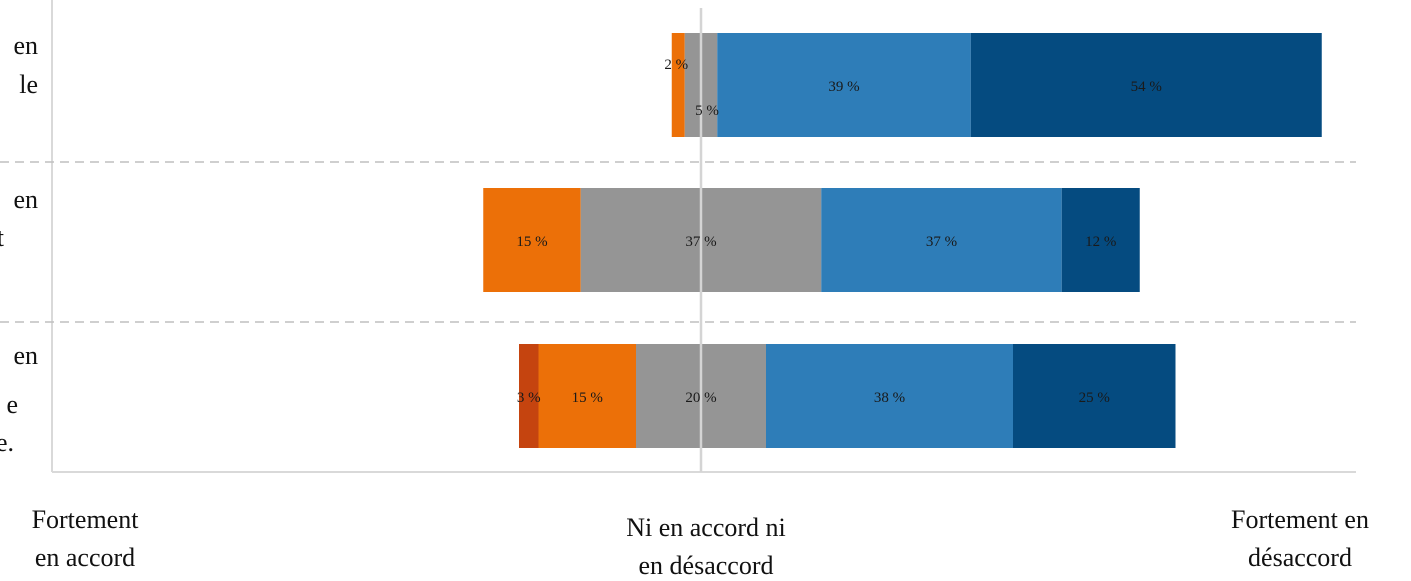  What do you see at coordinates (676, 65) in the screenshot?
I see `segment-label-row1-series2: 2 %` at bounding box center [676, 65].